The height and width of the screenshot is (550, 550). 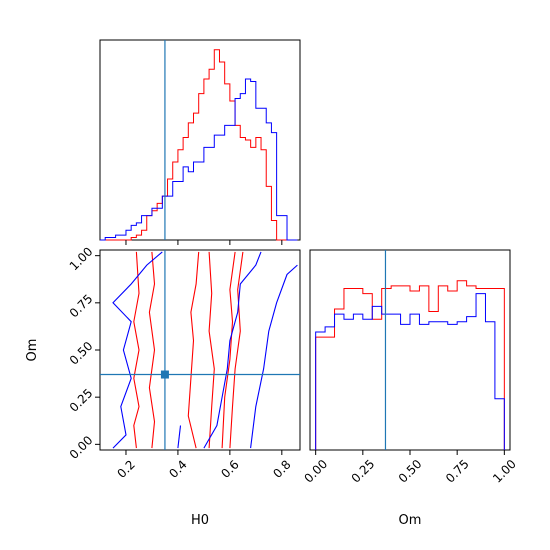 What do you see at coordinates (200, 520) in the screenshot?
I see `x-axis-label-h0: H0` at bounding box center [200, 520].